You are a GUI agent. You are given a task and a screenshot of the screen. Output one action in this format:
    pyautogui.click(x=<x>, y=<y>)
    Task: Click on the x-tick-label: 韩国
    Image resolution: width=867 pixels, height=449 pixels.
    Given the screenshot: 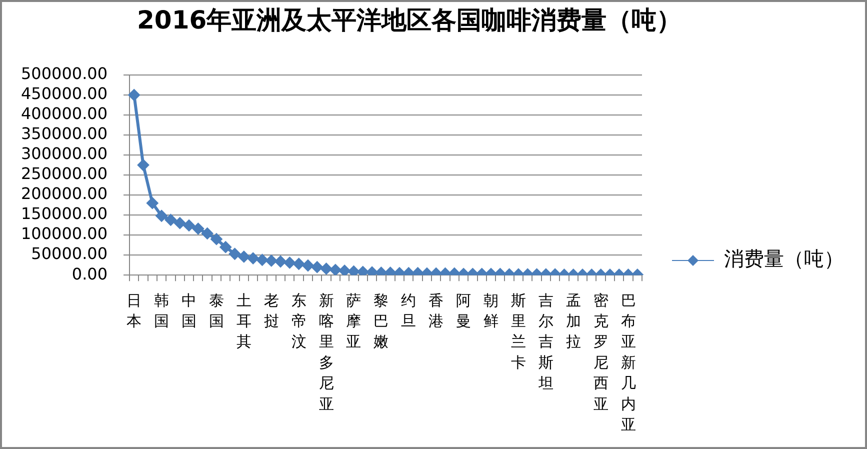 What is the action you would take?
    pyautogui.click(x=162, y=310)
    